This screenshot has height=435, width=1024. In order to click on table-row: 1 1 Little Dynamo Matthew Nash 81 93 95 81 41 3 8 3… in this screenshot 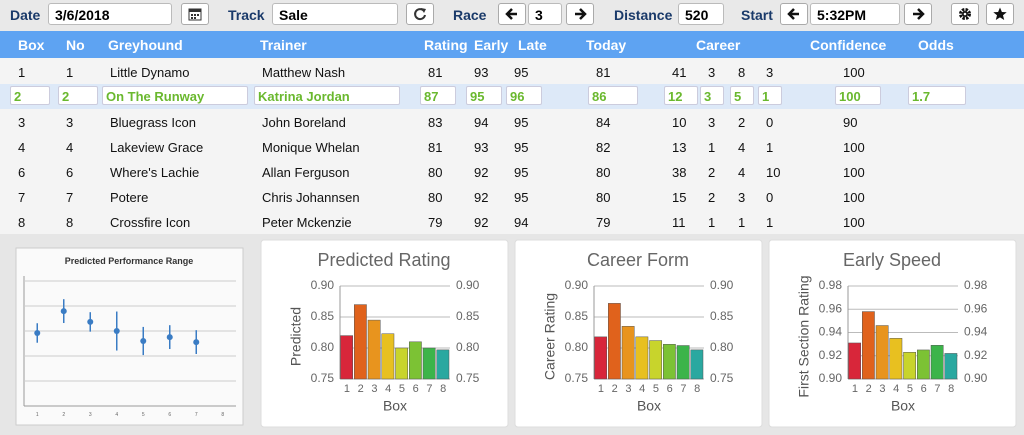, I will do `click(512, 71)`.